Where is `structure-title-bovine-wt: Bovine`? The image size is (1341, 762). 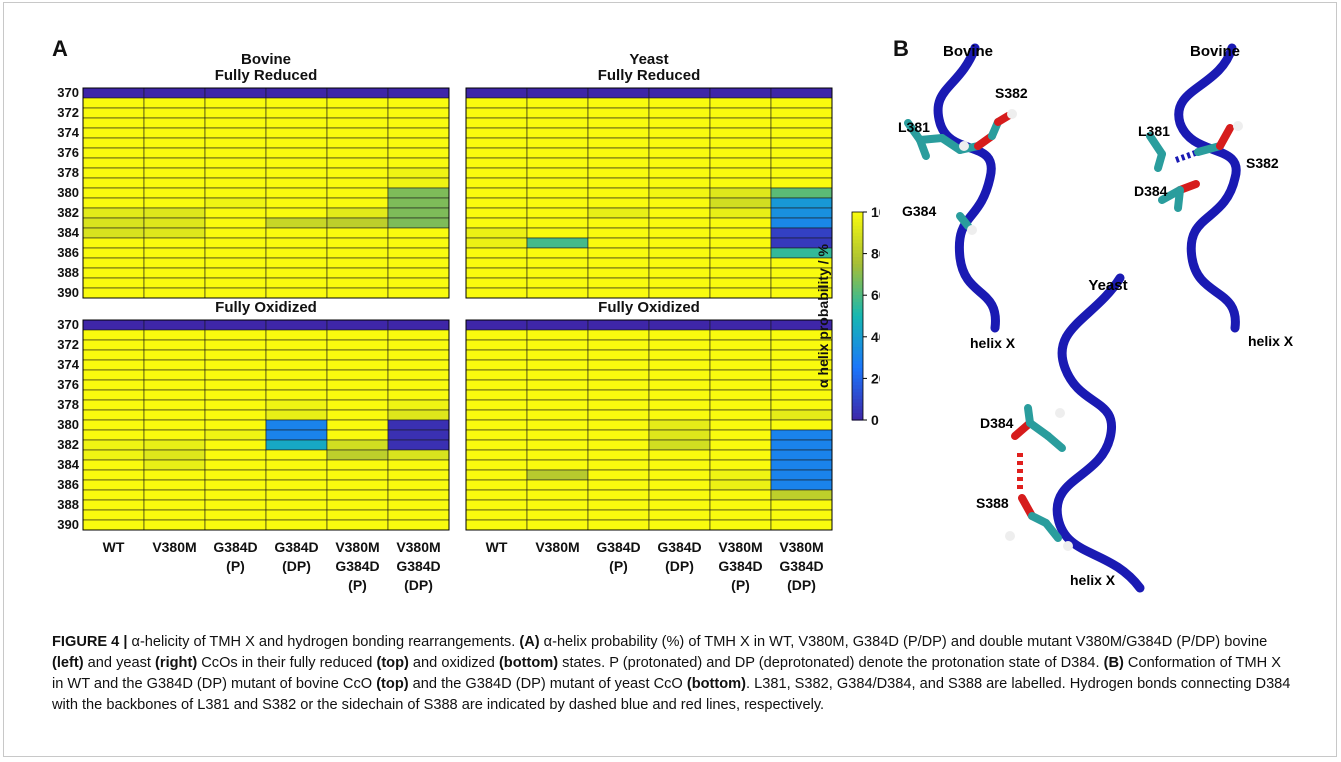 structure-title-bovine-wt: Bovine is located at coordinates (968, 51).